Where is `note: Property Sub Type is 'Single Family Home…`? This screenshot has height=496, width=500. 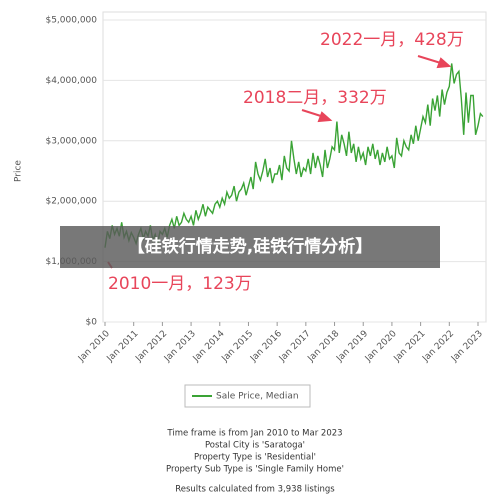
note: Property Sub Type is 'Single Family Home… is located at coordinates (255, 470).